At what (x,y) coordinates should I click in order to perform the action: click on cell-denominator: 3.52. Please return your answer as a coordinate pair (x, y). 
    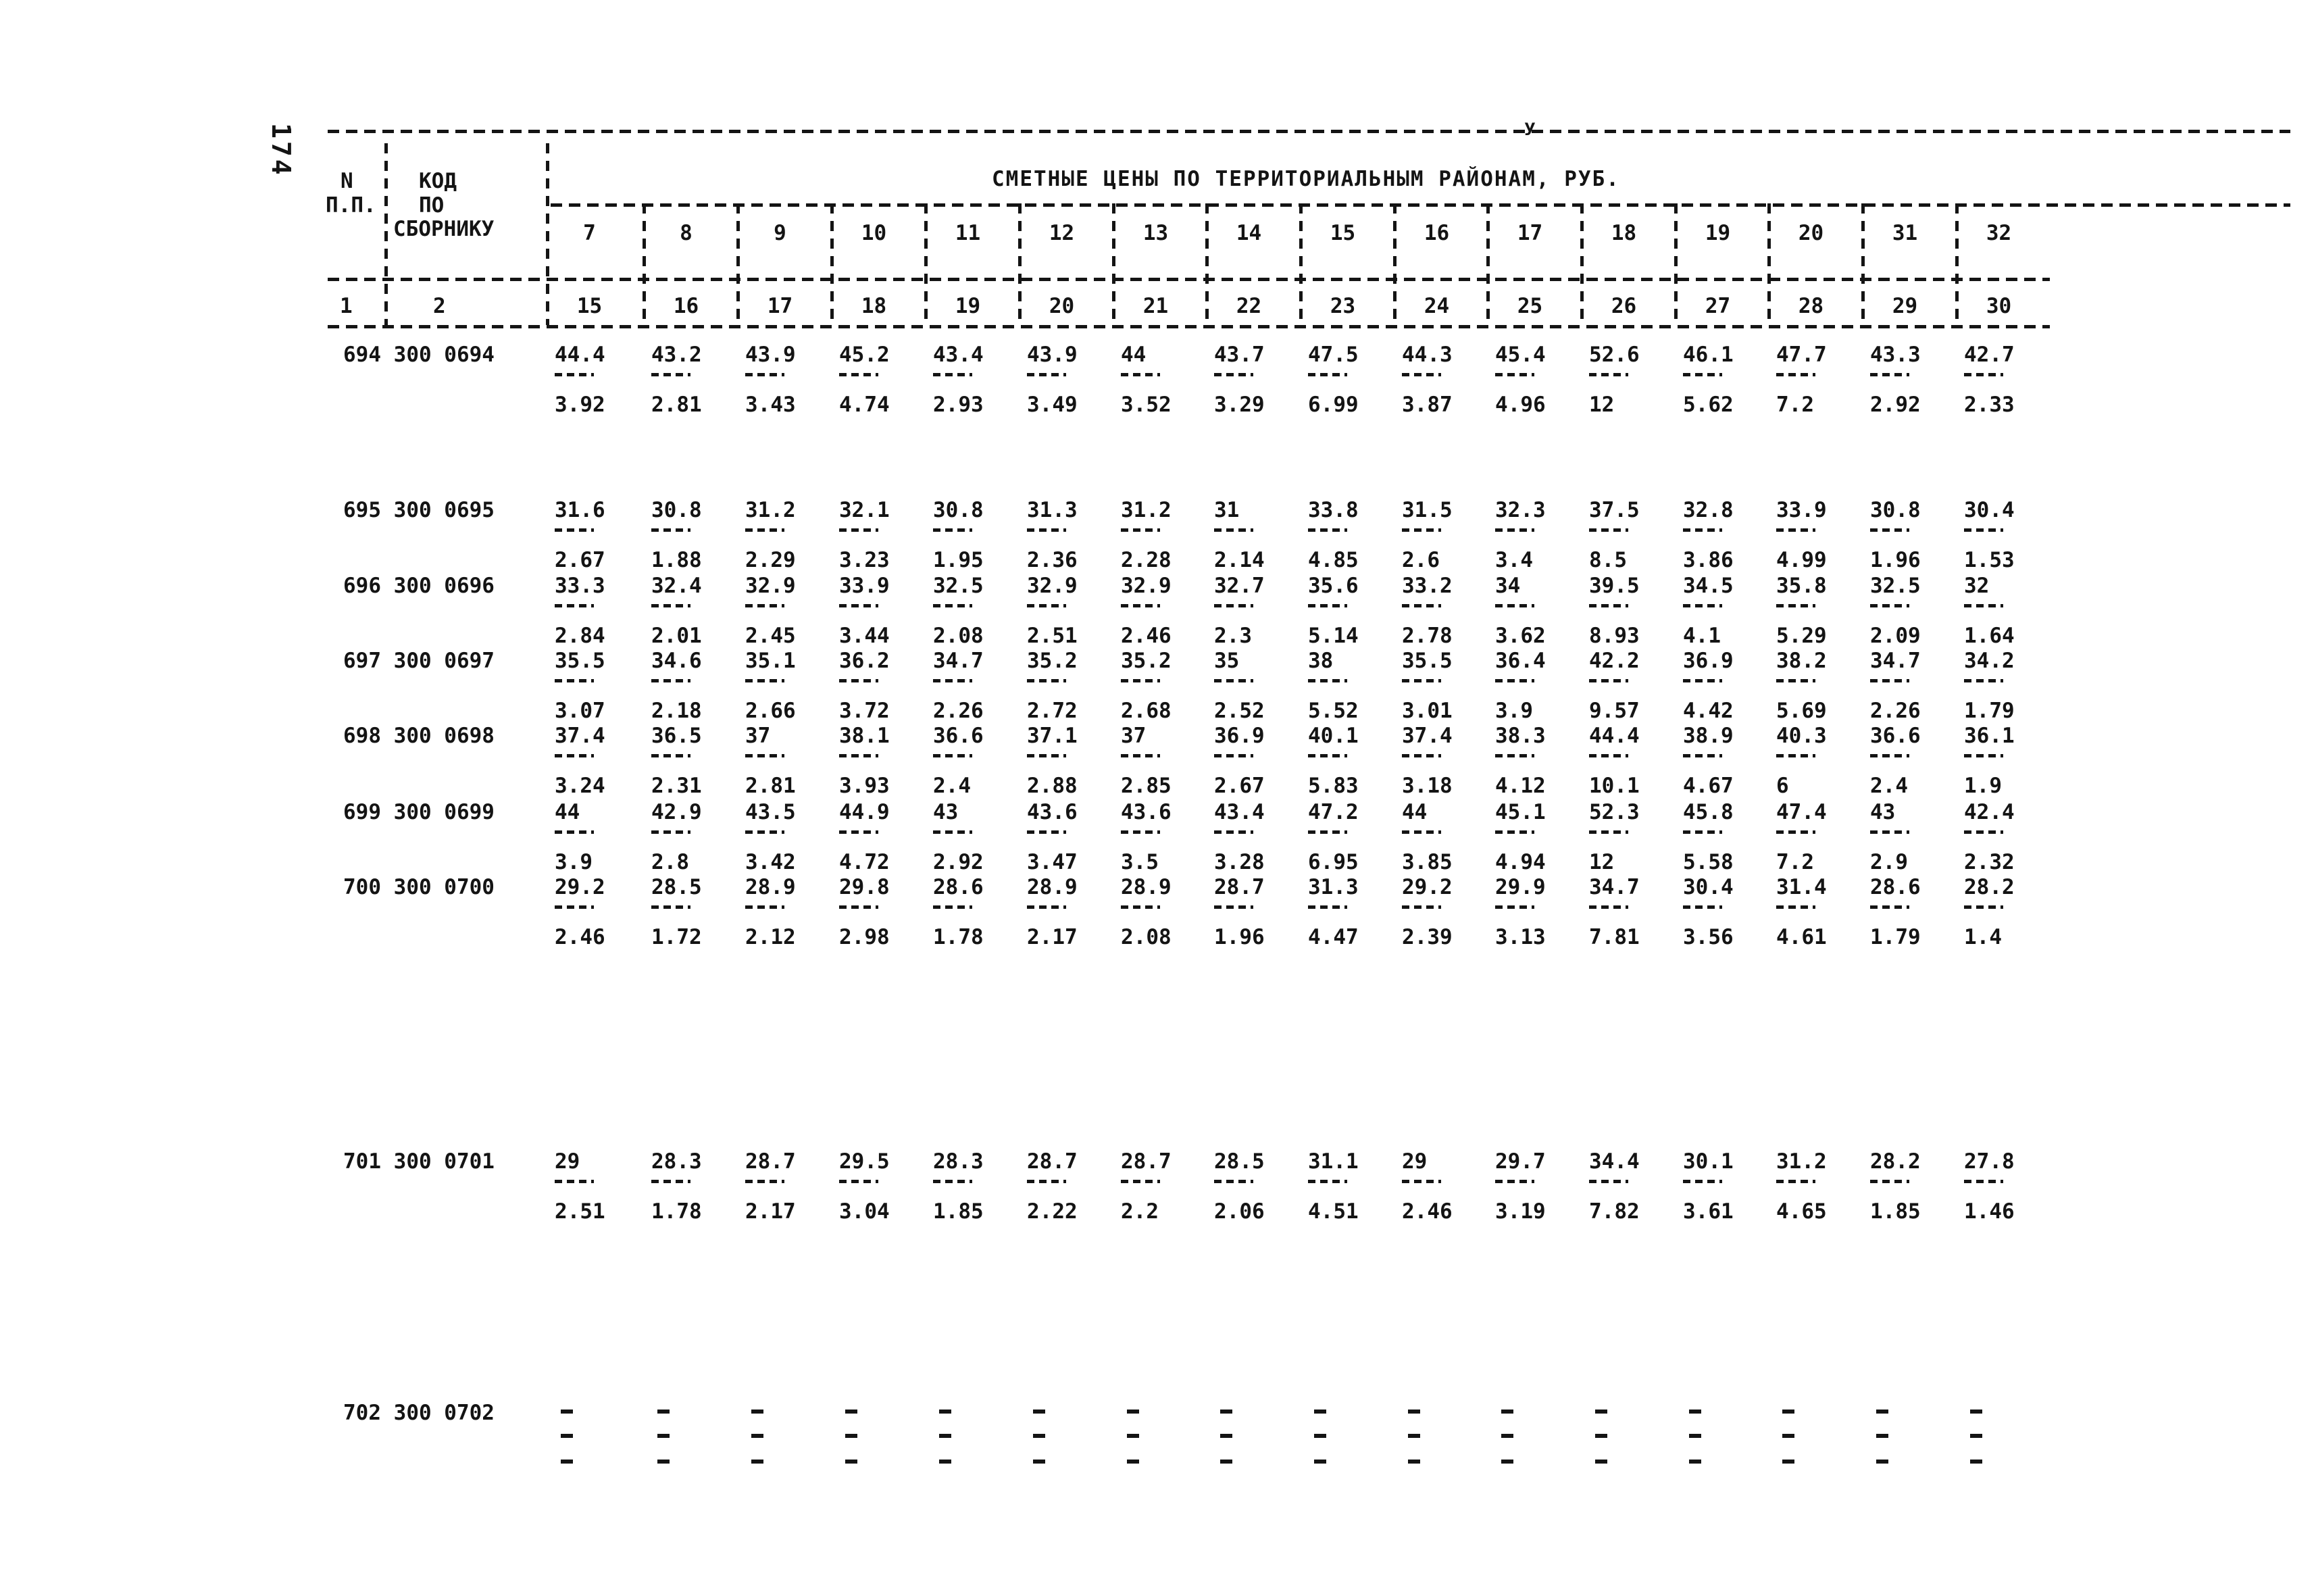
    Looking at the image, I should click on (1147, 405).